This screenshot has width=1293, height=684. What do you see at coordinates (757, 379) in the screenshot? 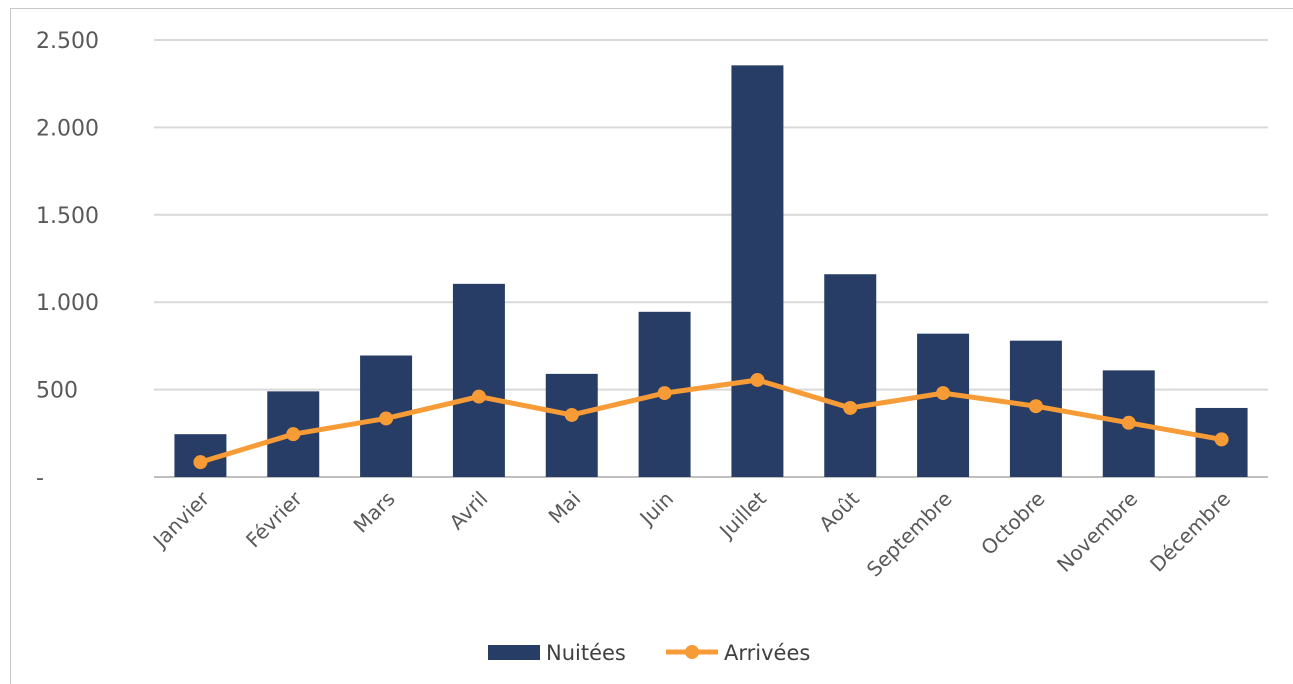
I see `arrivees-point-juillet` at bounding box center [757, 379].